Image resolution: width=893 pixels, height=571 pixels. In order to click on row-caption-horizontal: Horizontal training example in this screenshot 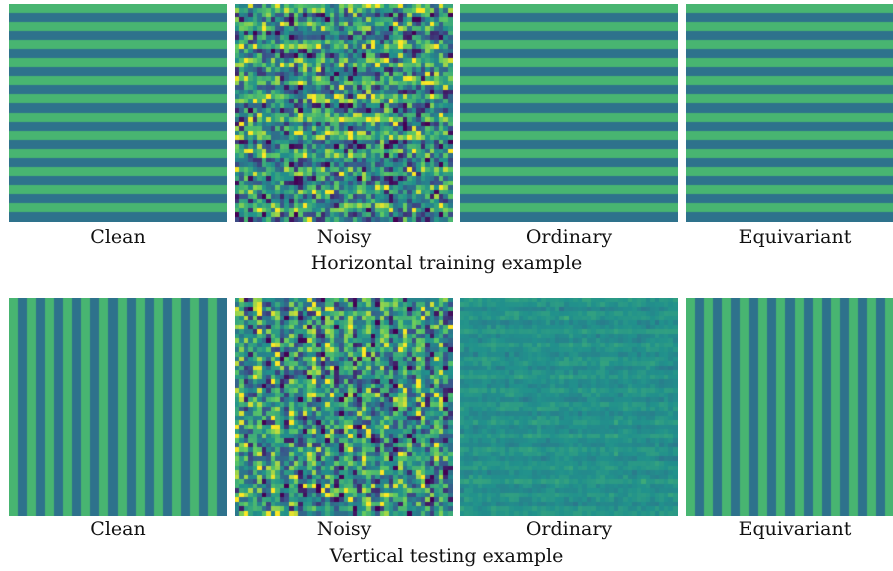, I will do `click(446, 263)`.